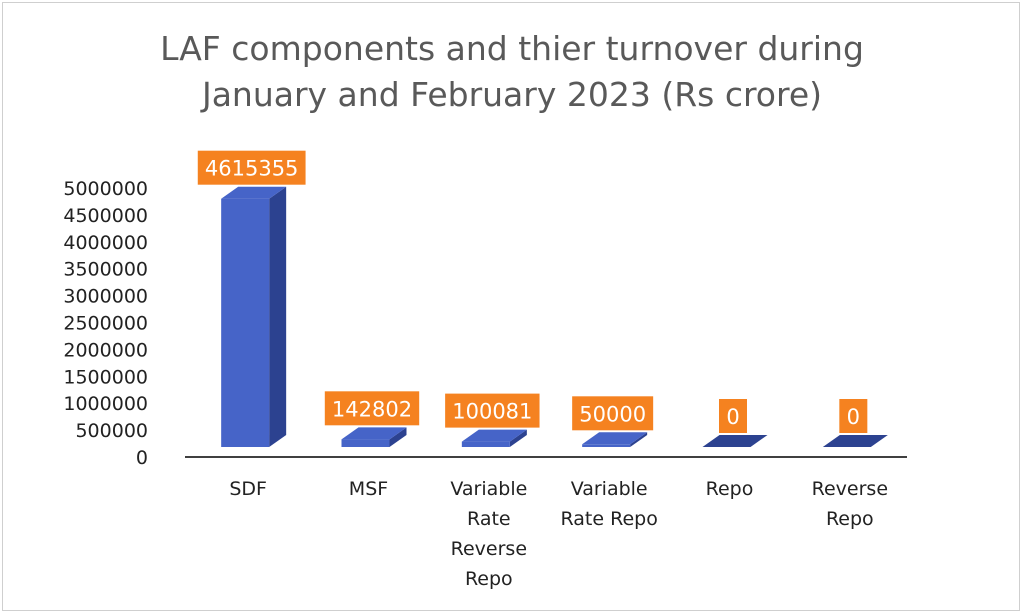 This screenshot has height=615, width=1024. Describe the element at coordinates (105, 189) in the screenshot. I see `y-tick-label: 5000000` at that location.